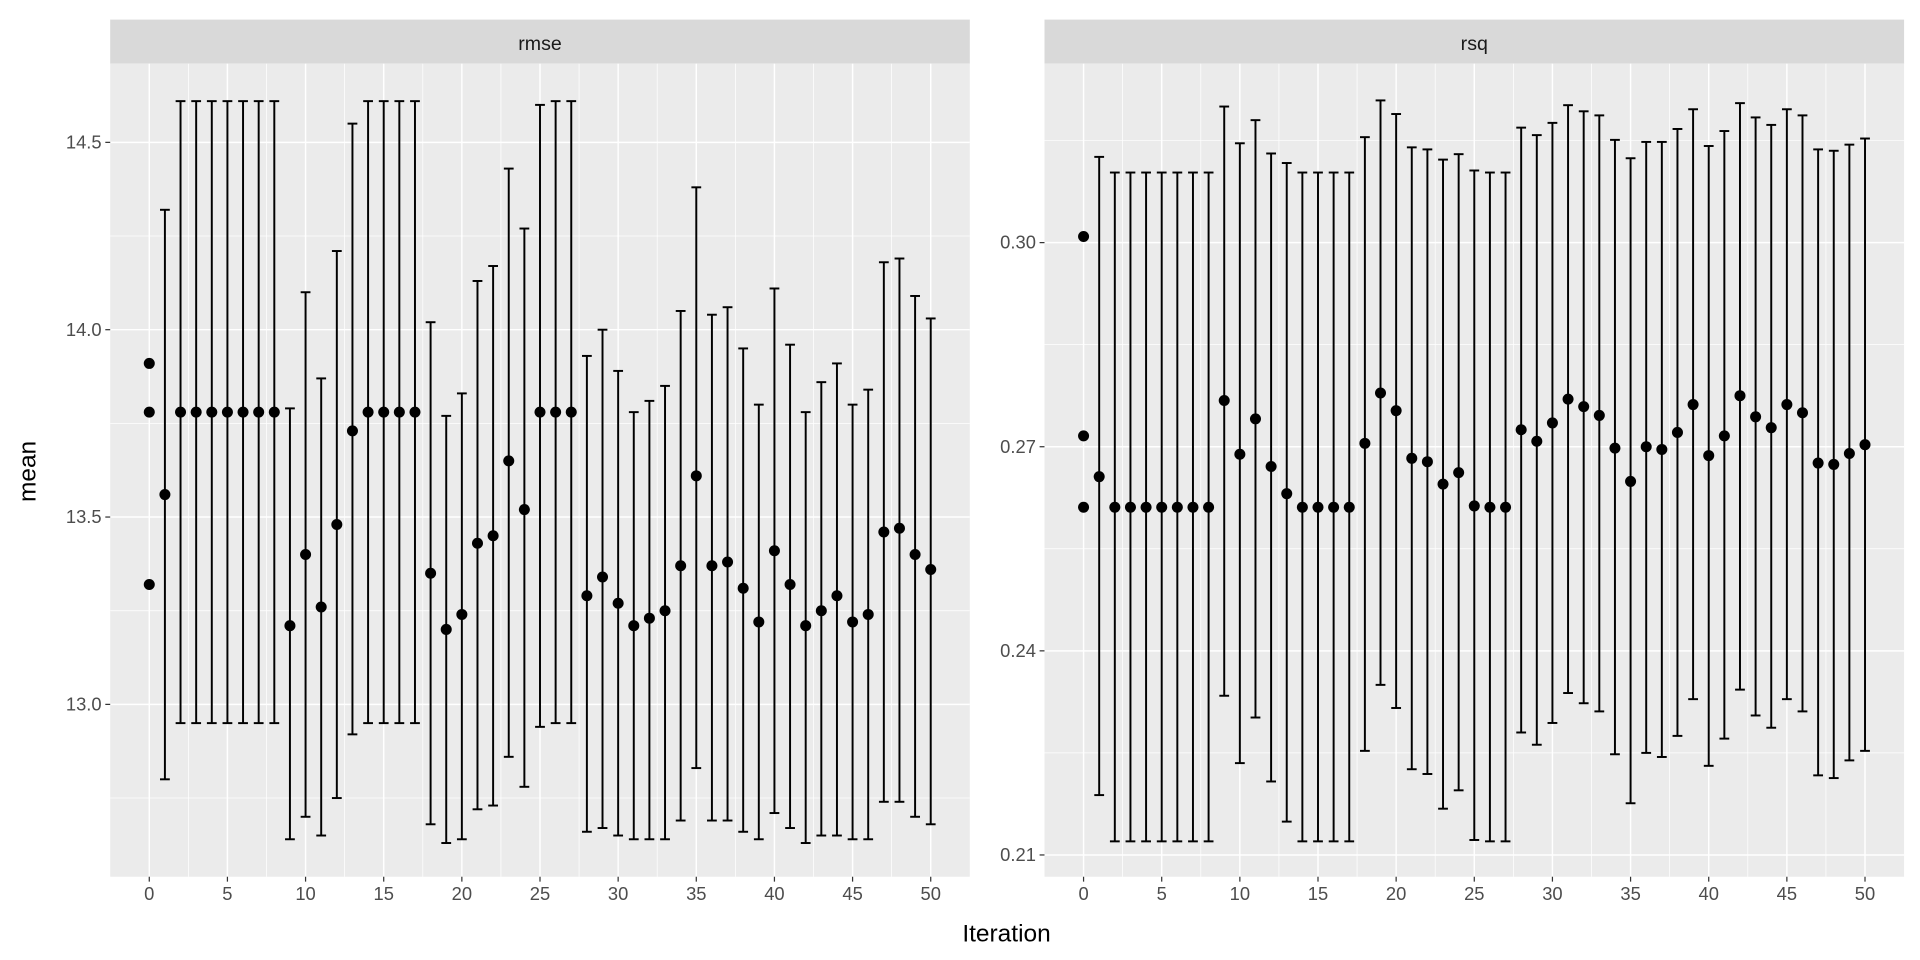 The height and width of the screenshot is (960, 1920). Describe the element at coordinates (84, 704) in the screenshot. I see `y-tick-label: 13.0` at that location.